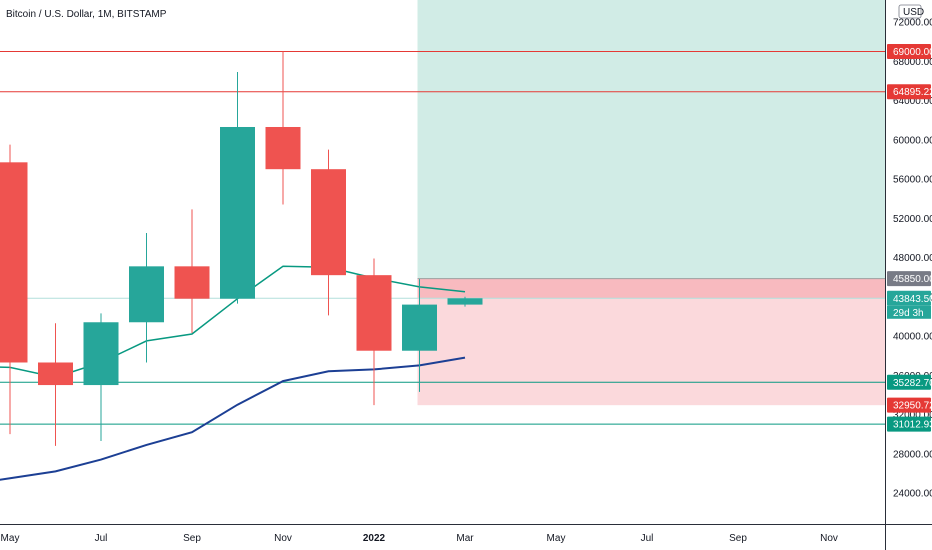 Image resolution: width=932 pixels, height=550 pixels. I want to click on price-tag-label: 43843.50, so click(912, 299).